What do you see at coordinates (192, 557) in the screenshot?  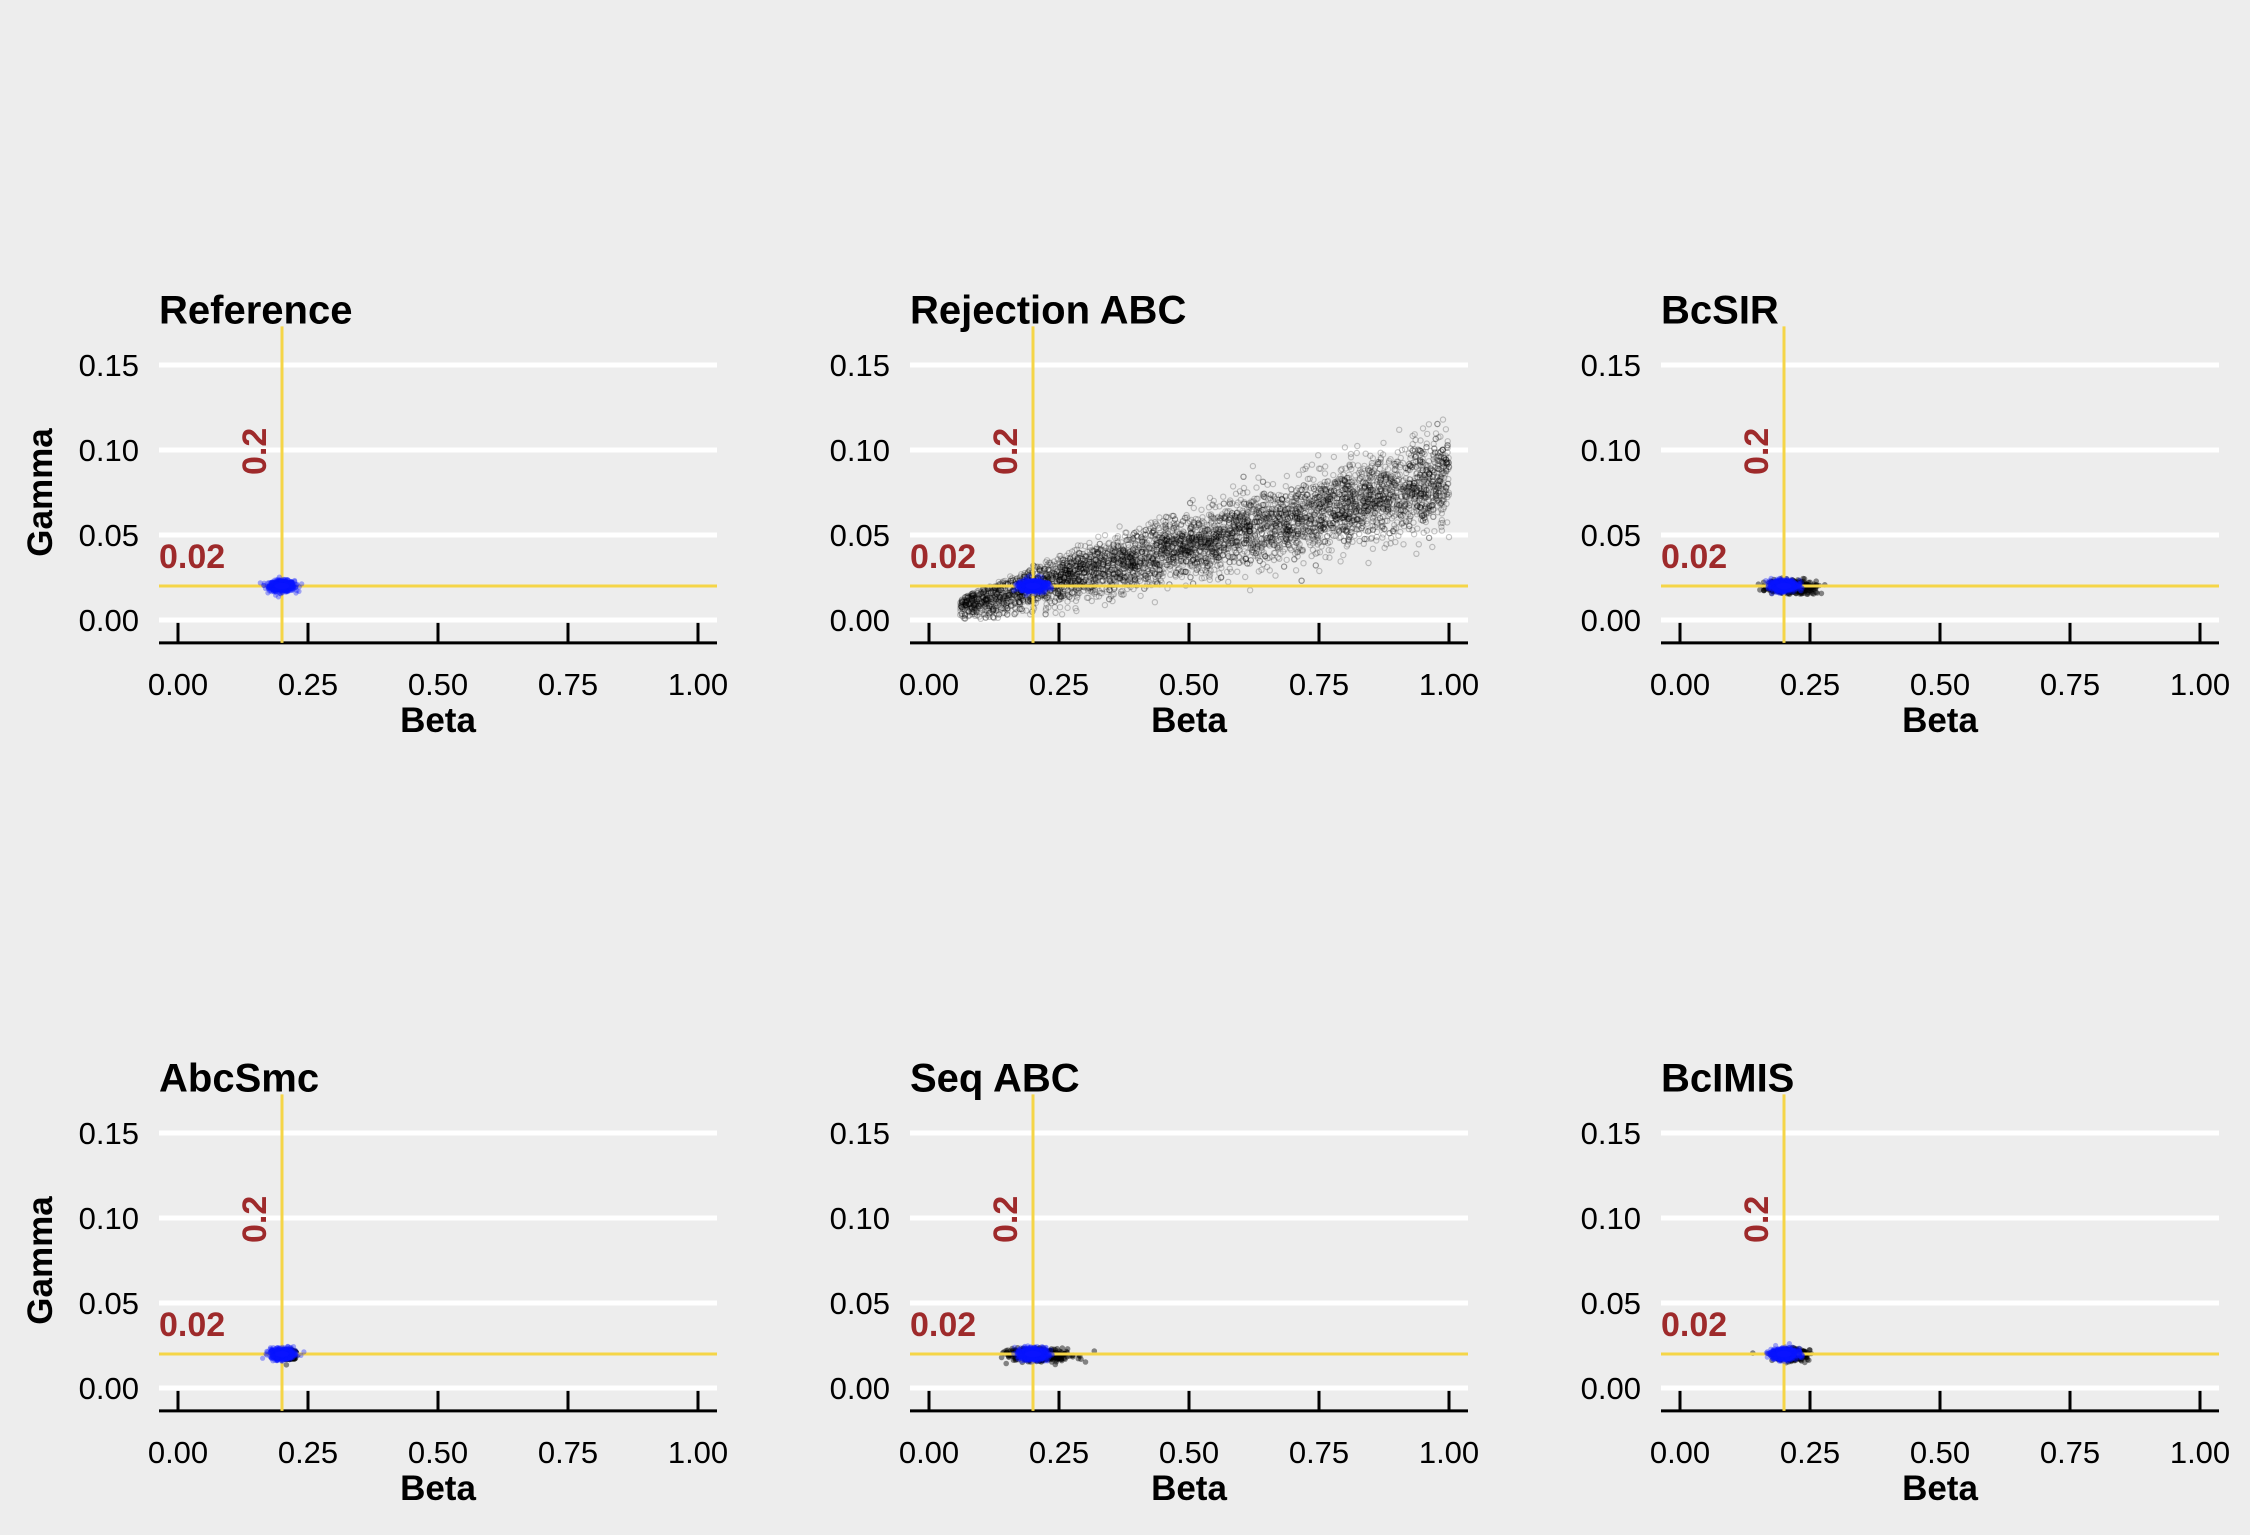 I see `reference-label-gamma: 0.02` at bounding box center [192, 557].